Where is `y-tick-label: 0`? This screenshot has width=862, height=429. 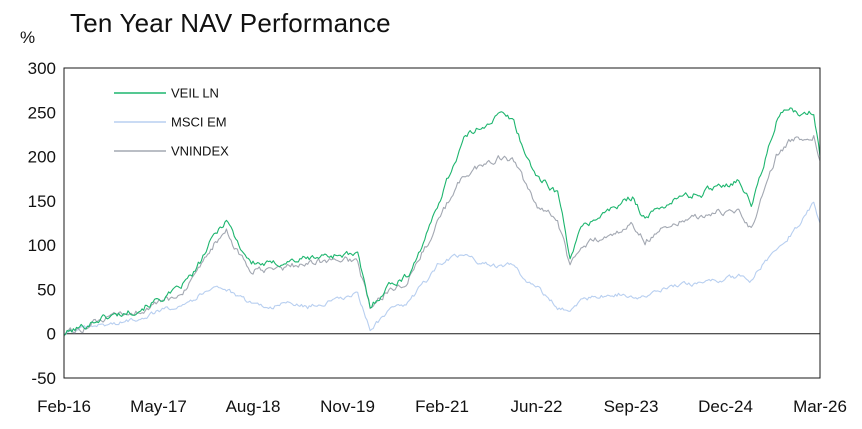
y-tick-label: 0 is located at coordinates (51, 334).